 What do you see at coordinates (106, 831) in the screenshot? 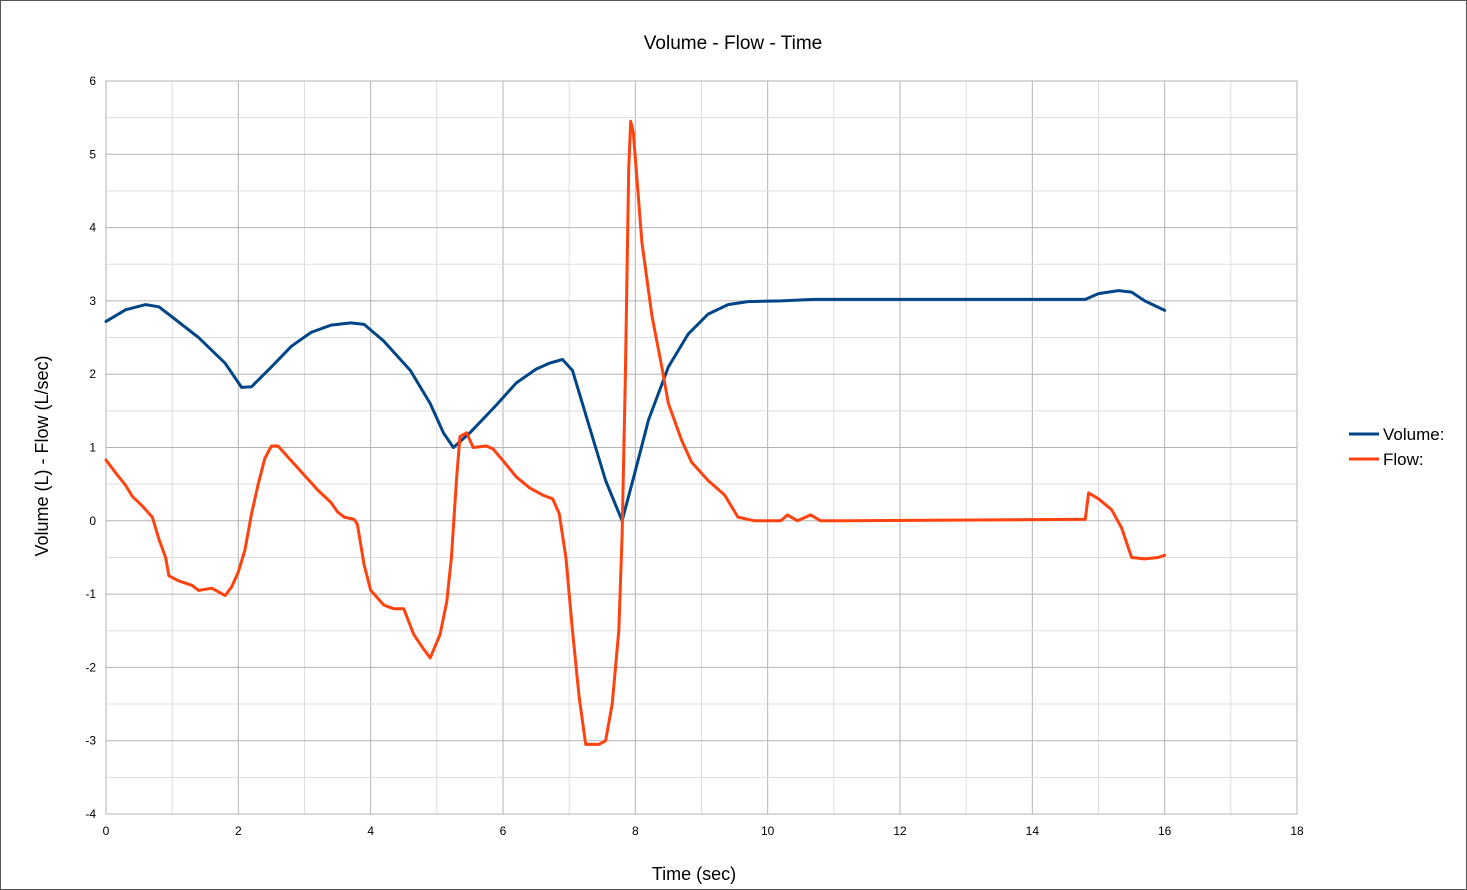
I see `x-tick-label: 0` at bounding box center [106, 831].